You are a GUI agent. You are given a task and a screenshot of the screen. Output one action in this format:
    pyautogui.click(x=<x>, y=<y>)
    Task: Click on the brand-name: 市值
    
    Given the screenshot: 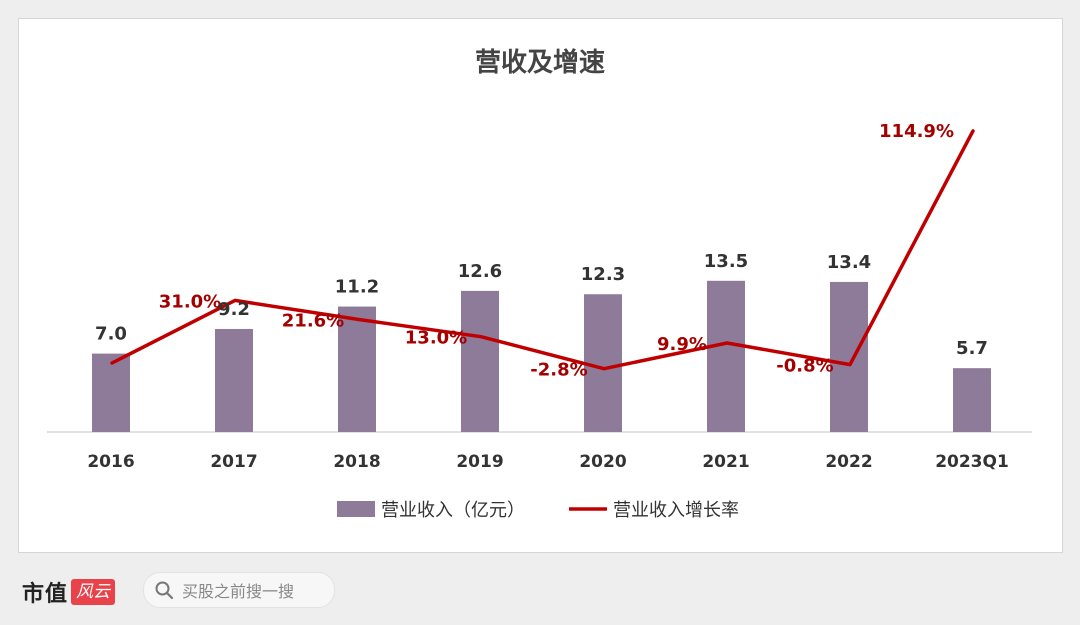 What is the action you would take?
    pyautogui.click(x=45, y=594)
    